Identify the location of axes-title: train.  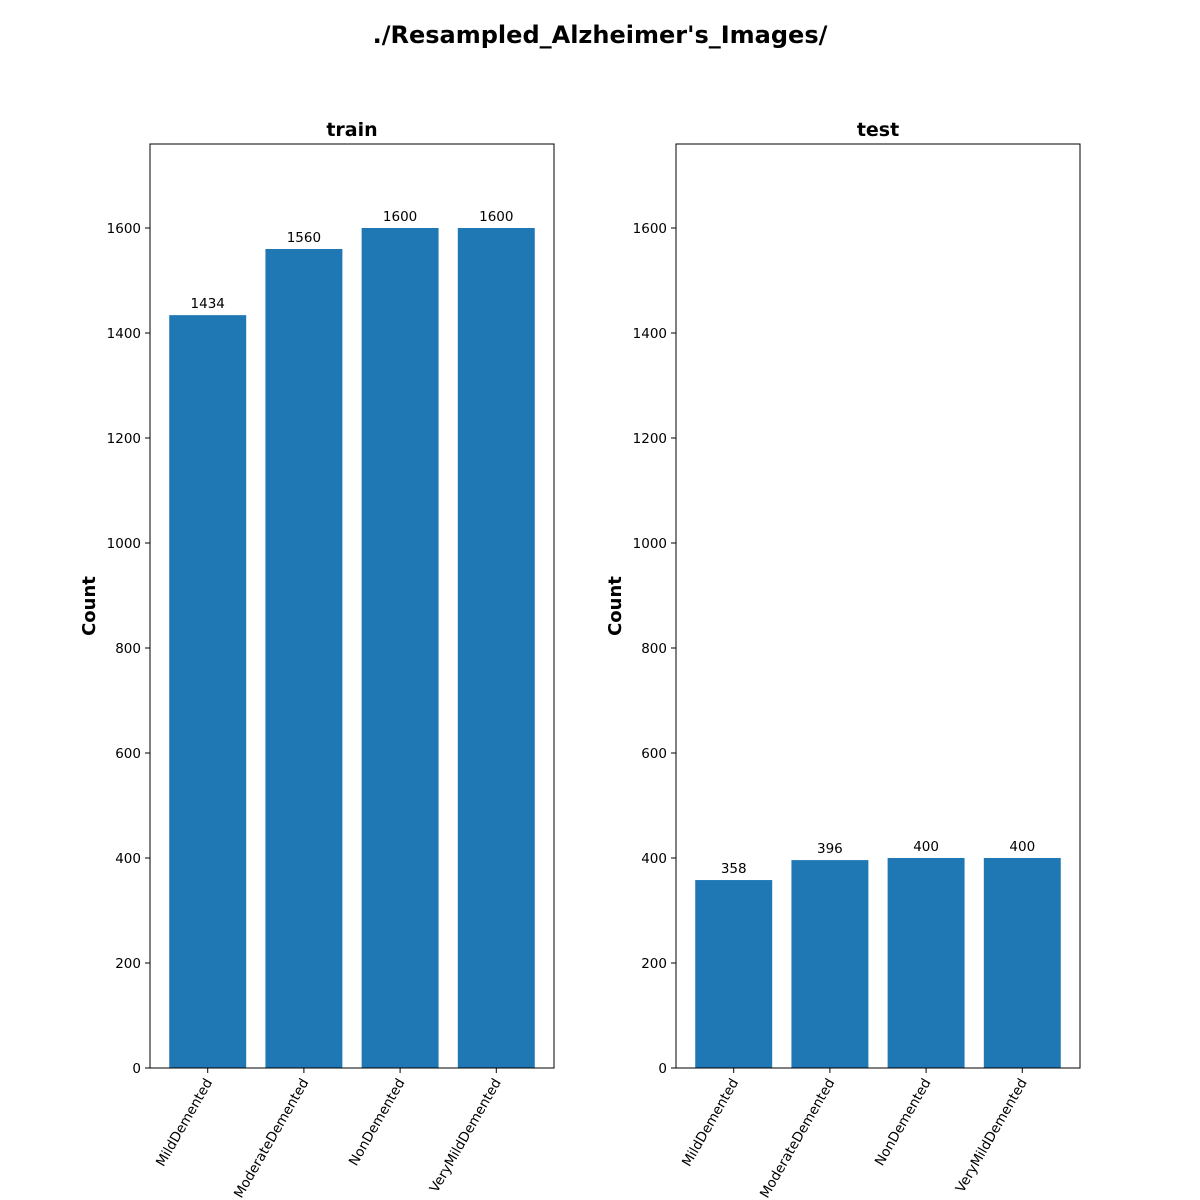
(351, 130).